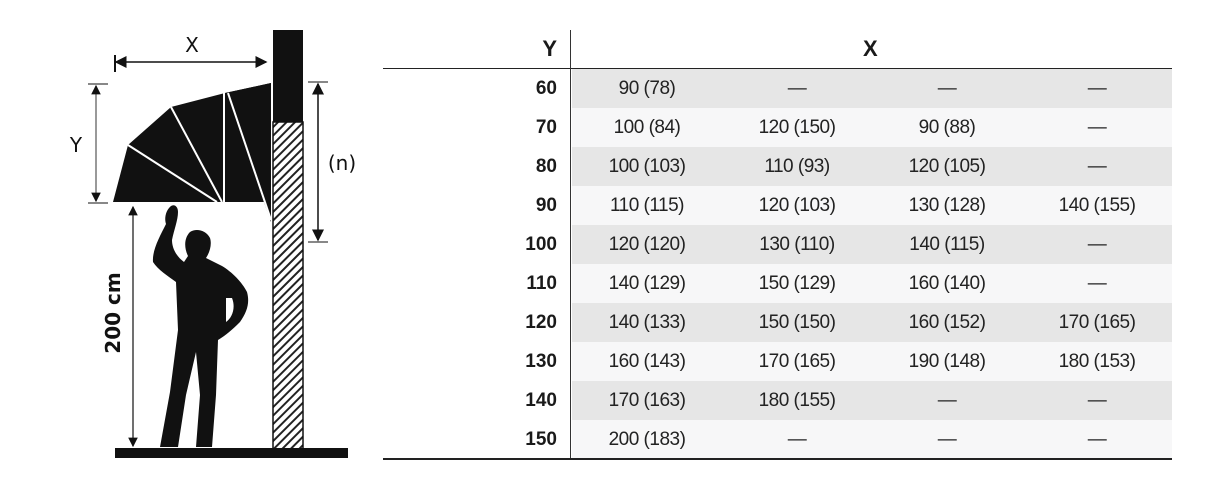 The height and width of the screenshot is (493, 1219). I want to click on table-cell: 120 (120), so click(647, 244).